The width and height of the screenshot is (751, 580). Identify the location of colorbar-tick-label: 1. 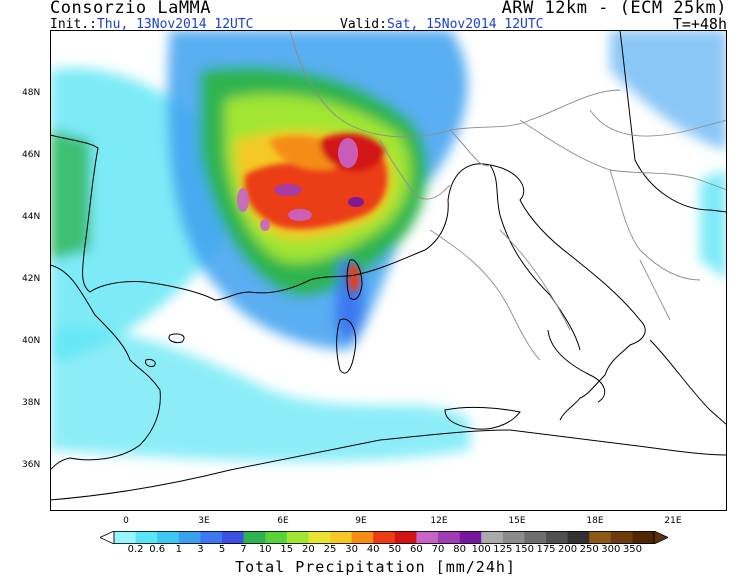
(178, 549).